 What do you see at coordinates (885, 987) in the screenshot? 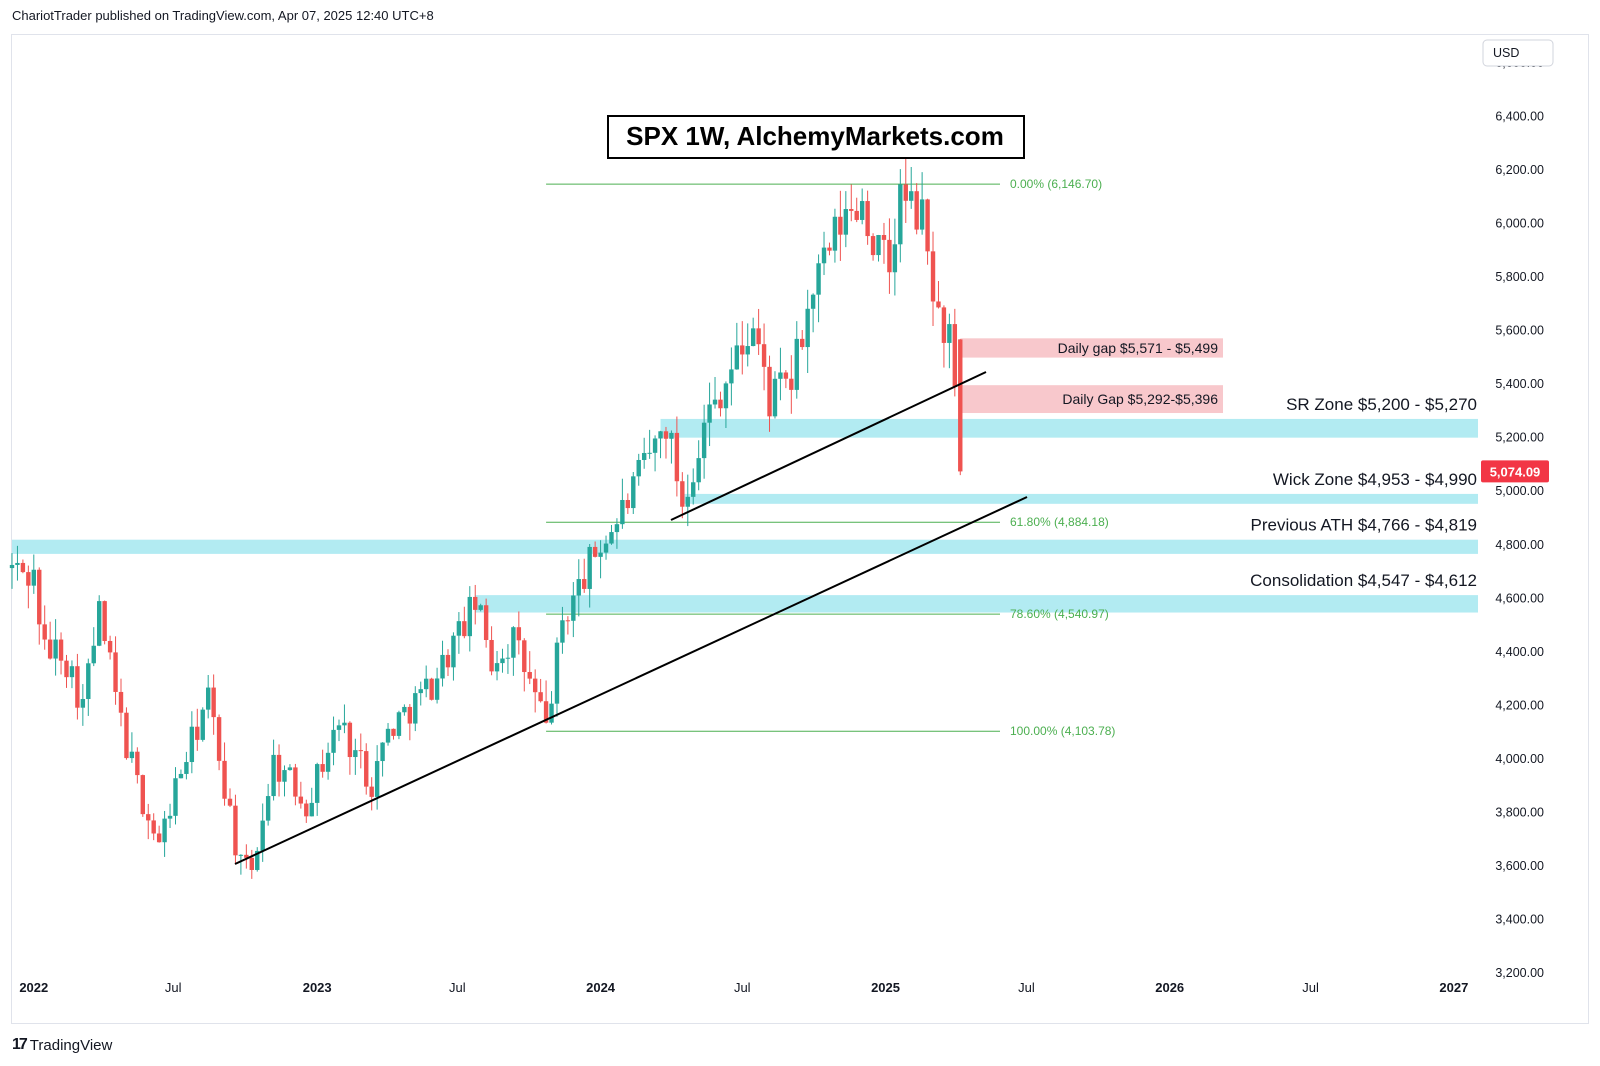
I see `x-tick-6: 2025` at bounding box center [885, 987].